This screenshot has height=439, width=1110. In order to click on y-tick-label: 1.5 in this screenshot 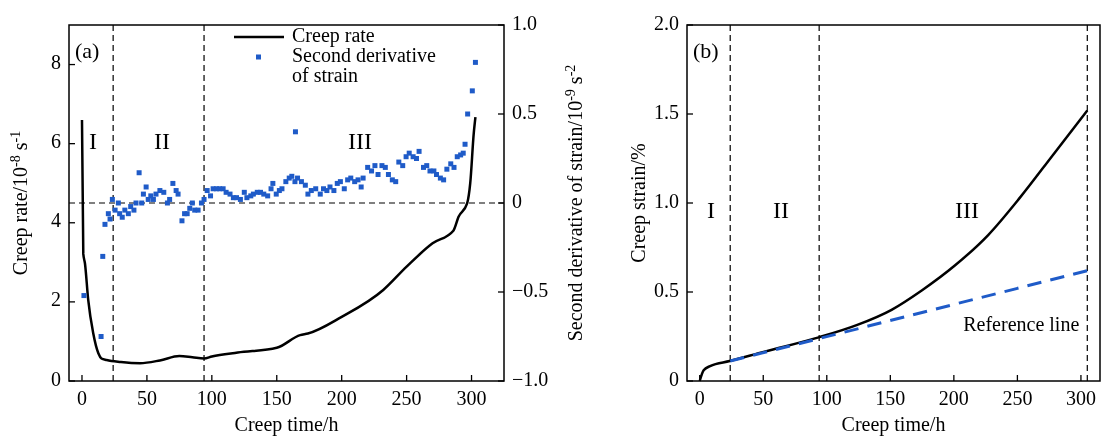, I will do `click(666, 111)`.